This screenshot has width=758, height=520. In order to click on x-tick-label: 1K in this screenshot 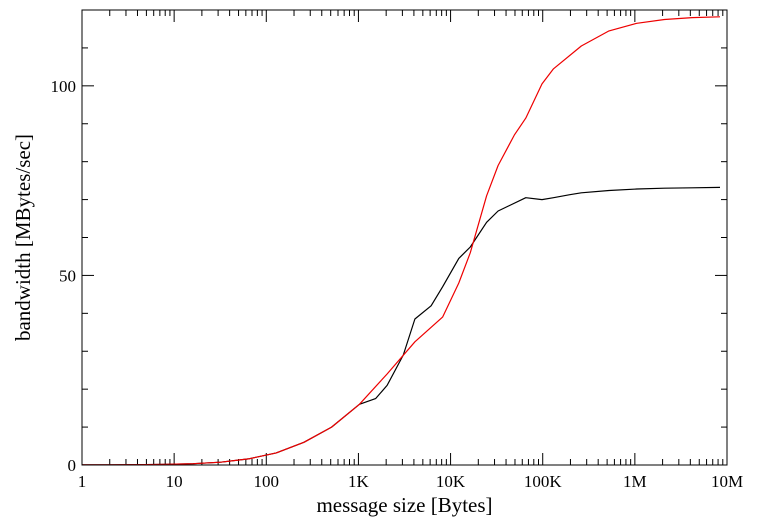, I will do `click(359, 481)`.